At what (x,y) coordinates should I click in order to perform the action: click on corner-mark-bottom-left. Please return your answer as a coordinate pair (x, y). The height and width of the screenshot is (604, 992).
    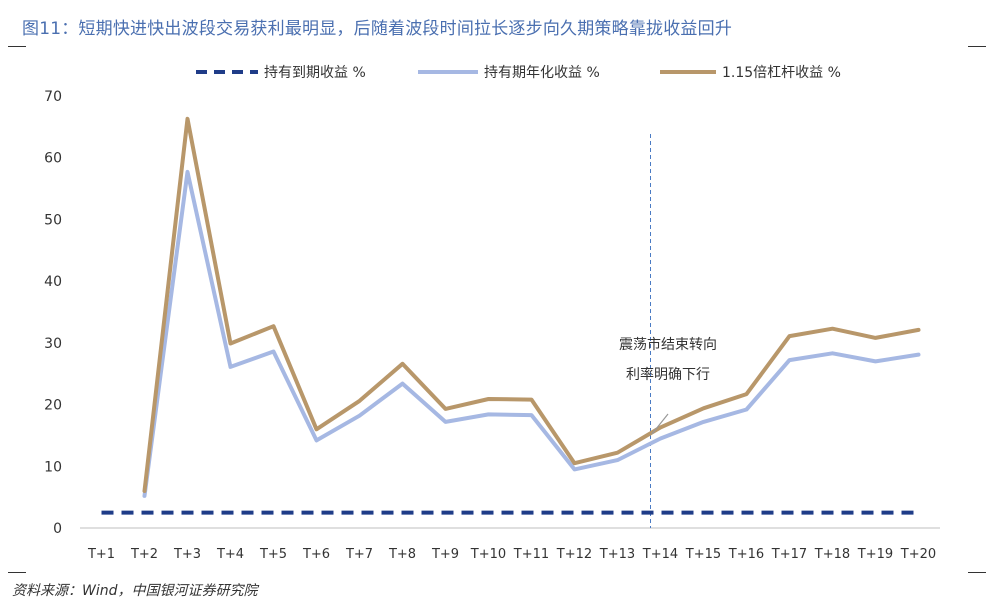
    Looking at the image, I should click on (17, 572).